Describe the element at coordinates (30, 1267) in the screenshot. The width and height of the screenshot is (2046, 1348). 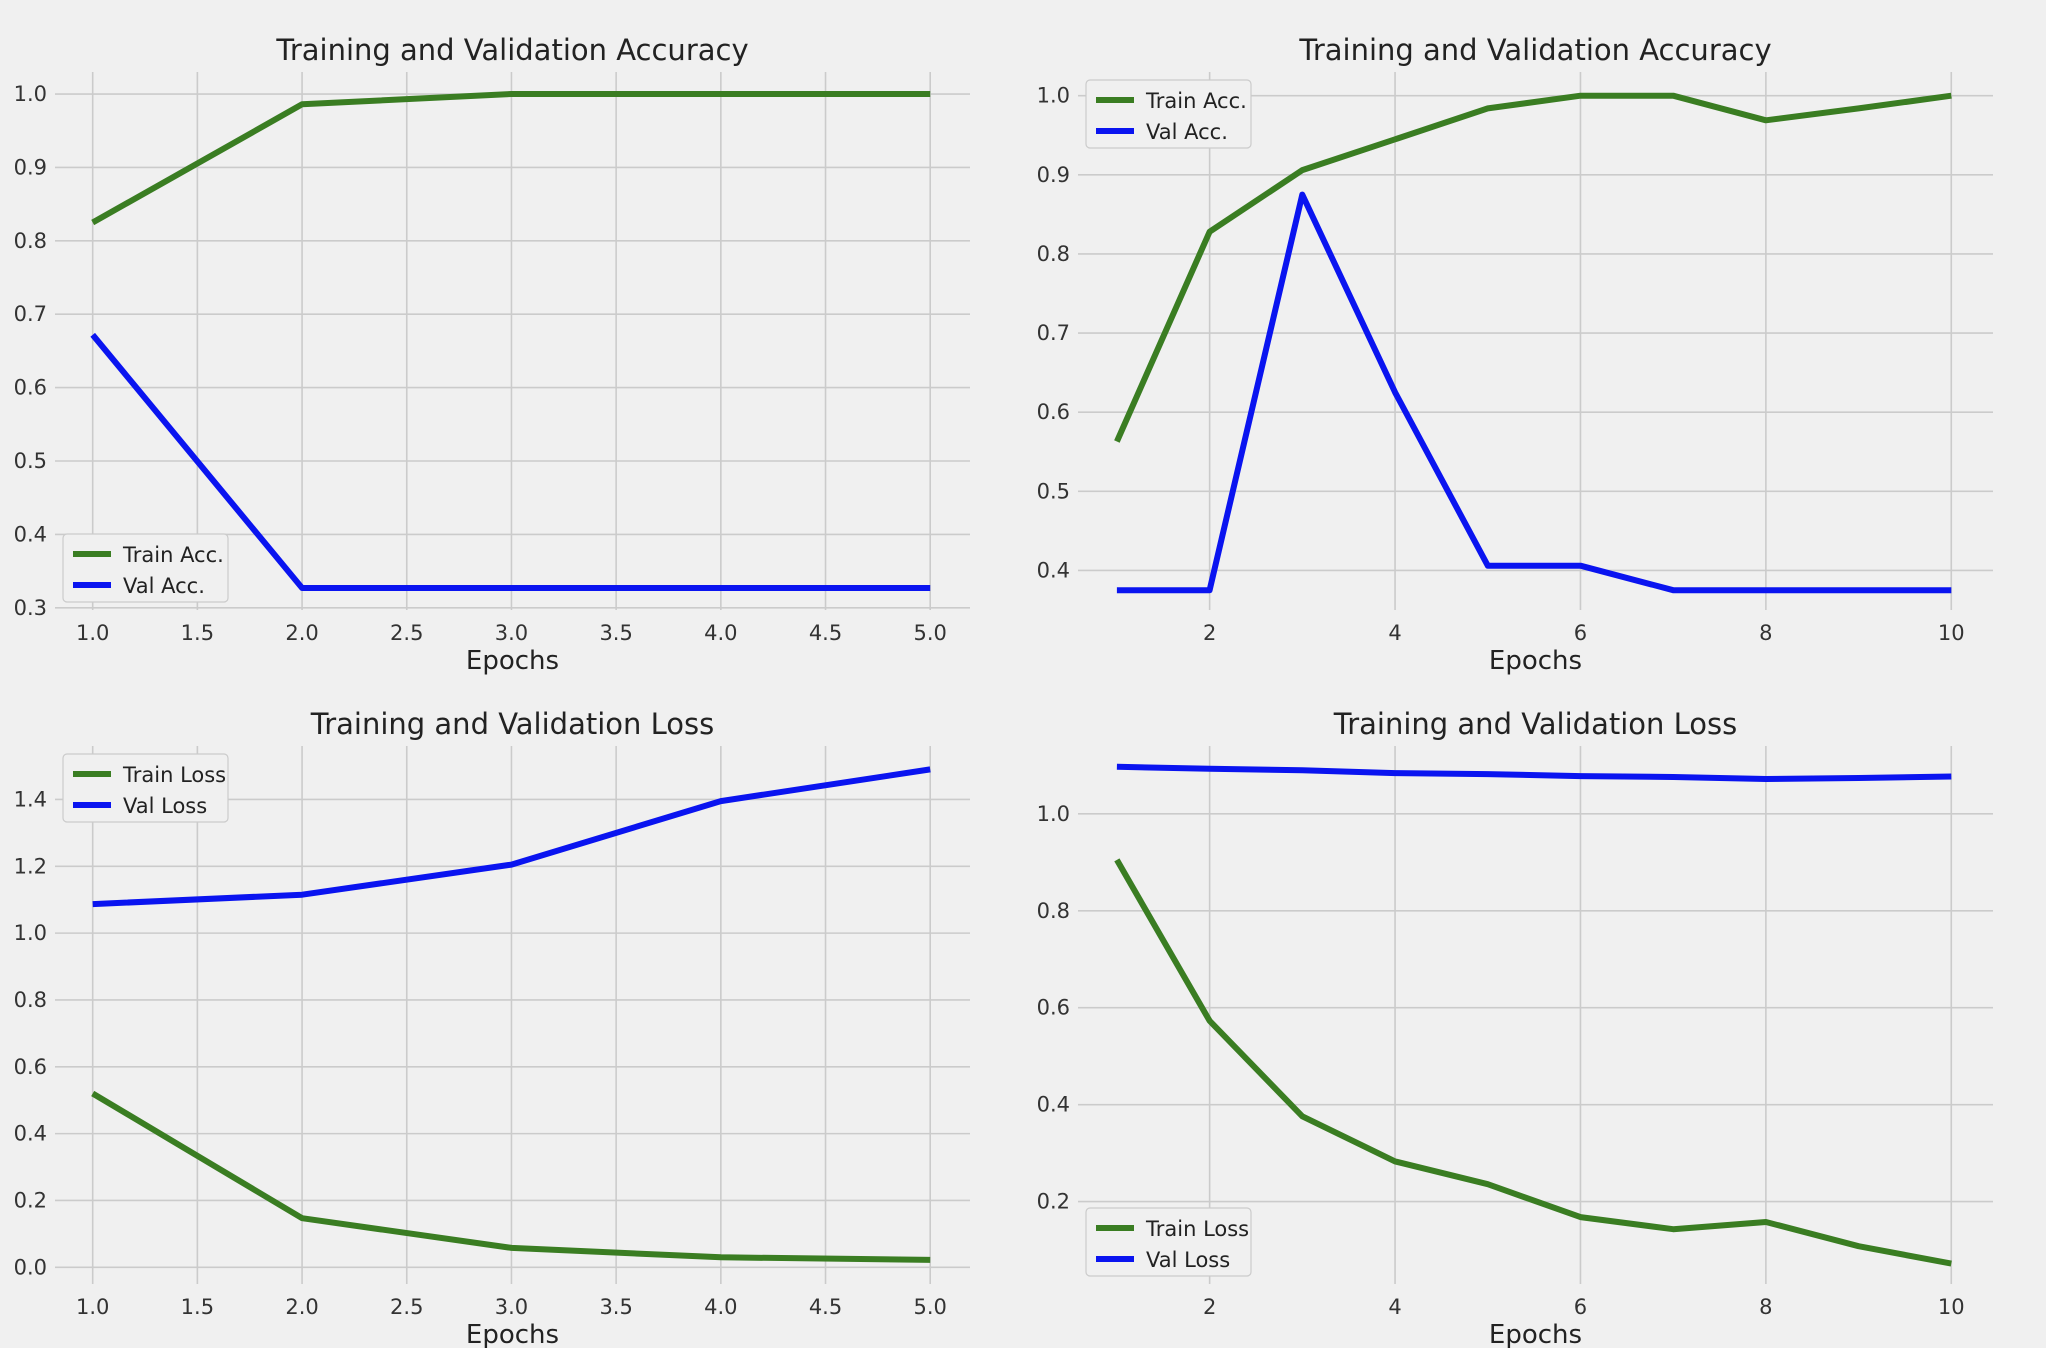
I see `y-tick-label: 0.0` at that location.